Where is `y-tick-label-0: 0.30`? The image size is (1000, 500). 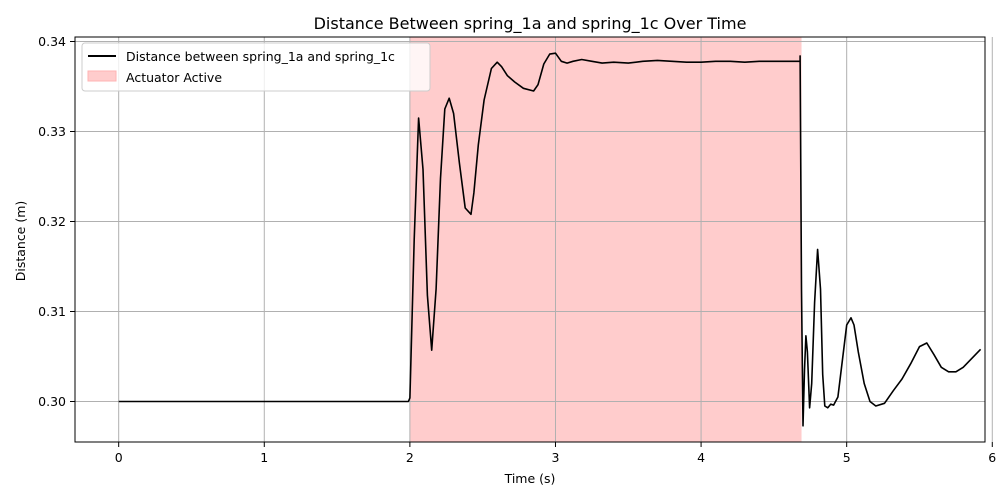
y-tick-label-0: 0.30 is located at coordinates (52, 401).